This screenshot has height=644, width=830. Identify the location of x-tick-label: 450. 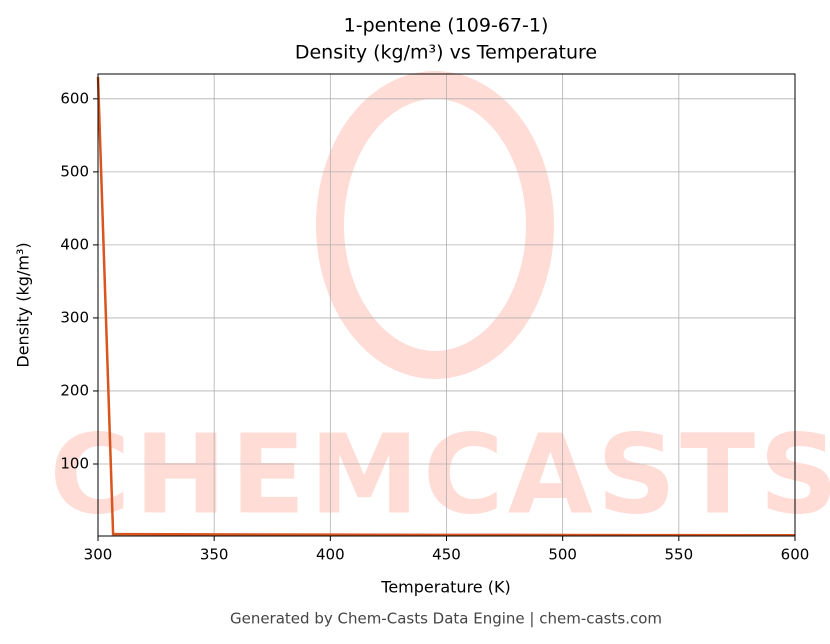
(446, 555).